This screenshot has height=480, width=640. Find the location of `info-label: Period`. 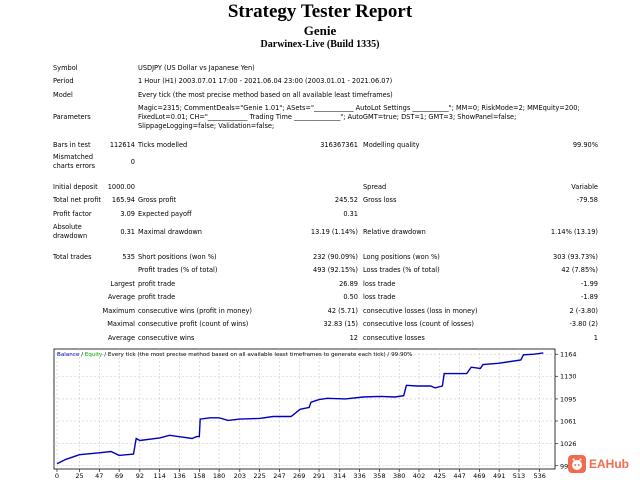

info-label: Period is located at coordinates (63, 81).